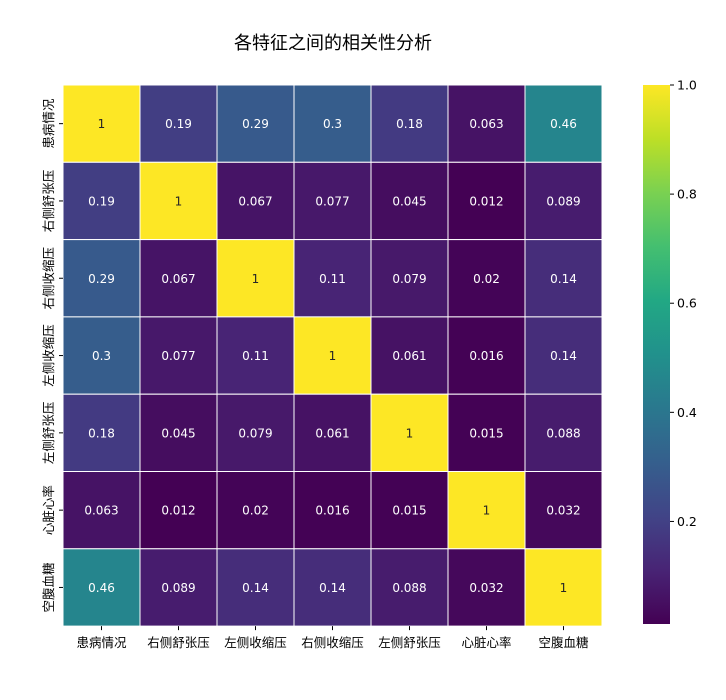 Image resolution: width=726 pixels, height=700 pixels. I want to click on heatmap-cell-value: 0.077, so click(178, 356).